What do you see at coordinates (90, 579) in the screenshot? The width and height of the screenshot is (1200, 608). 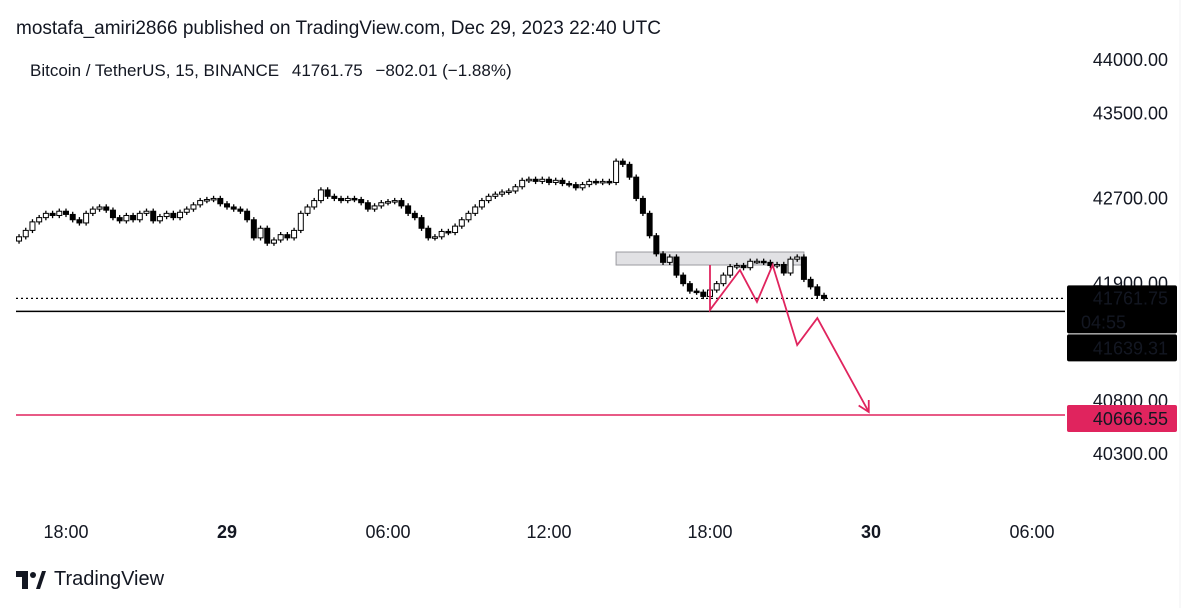 I see `brand: TradingView` at bounding box center [90, 579].